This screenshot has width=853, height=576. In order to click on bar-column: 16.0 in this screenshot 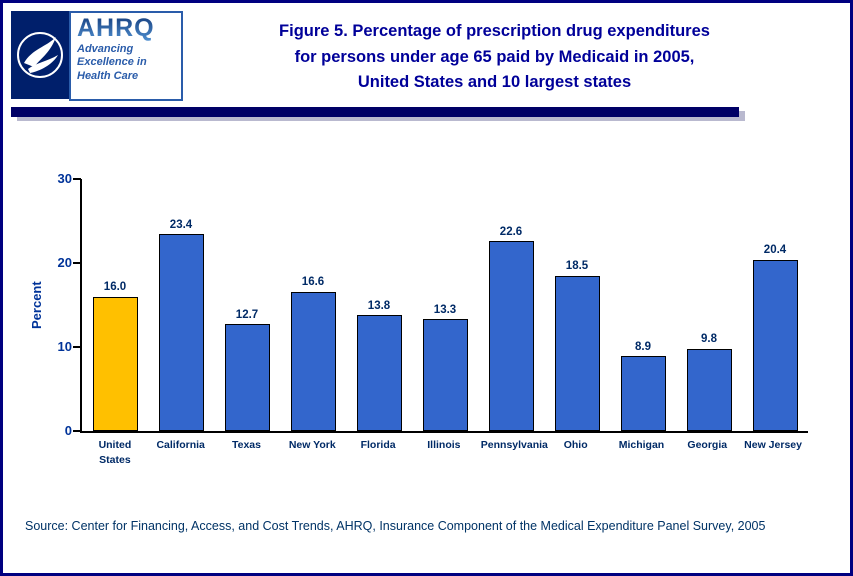, I will do `click(115, 356)`.